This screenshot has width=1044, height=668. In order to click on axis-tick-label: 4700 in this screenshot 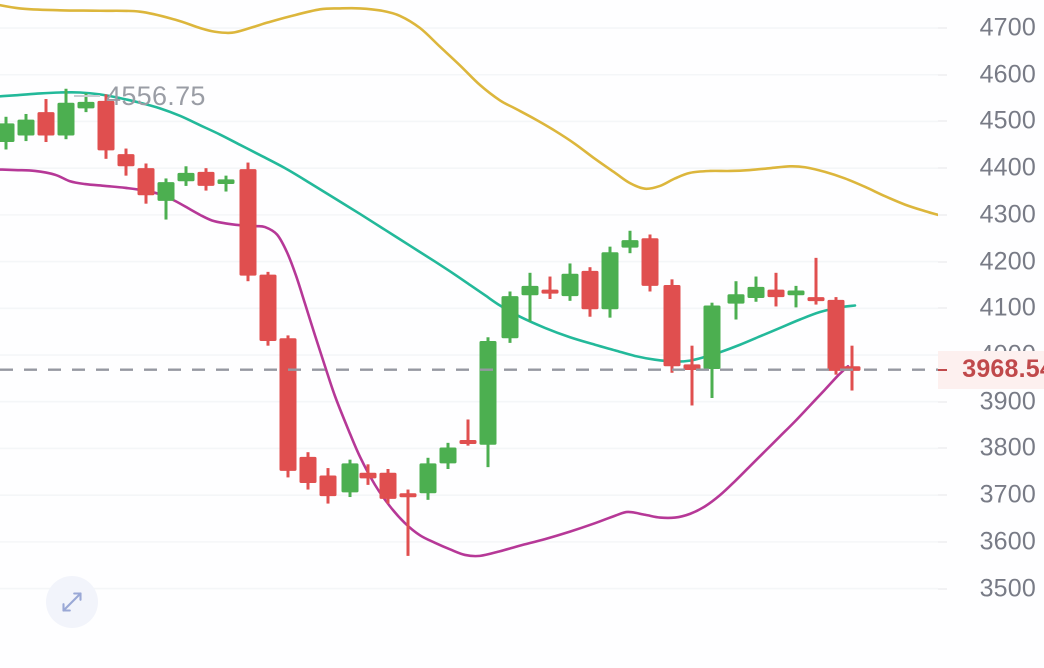, I will do `click(1007, 27)`.